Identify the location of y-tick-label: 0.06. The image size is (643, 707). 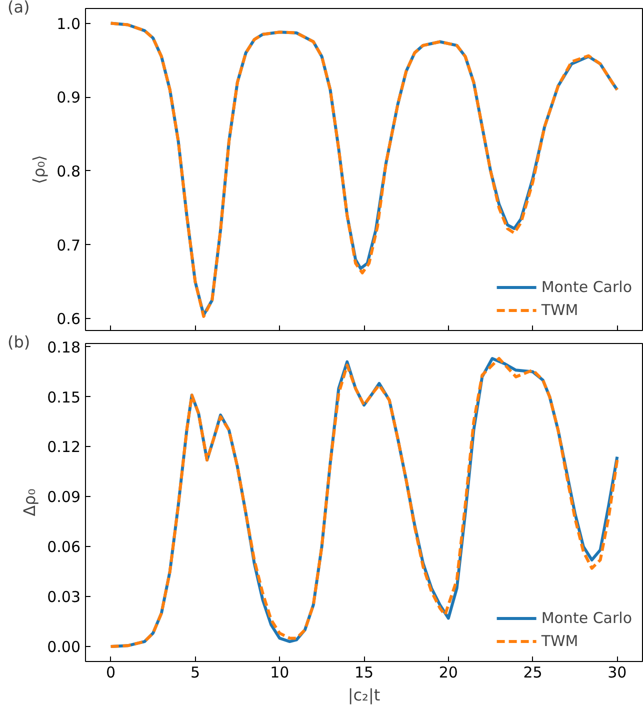
(64, 547).